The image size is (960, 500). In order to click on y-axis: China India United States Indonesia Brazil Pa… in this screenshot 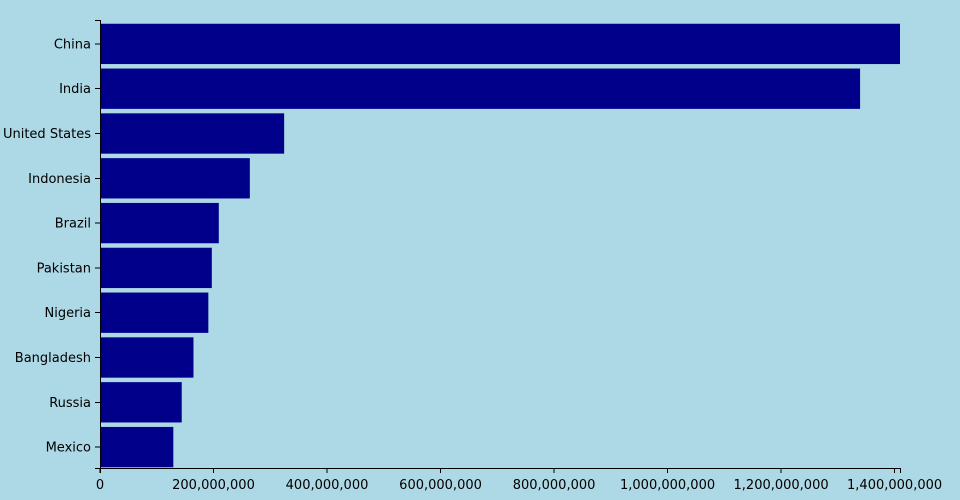, I will do `click(52, 244)`.